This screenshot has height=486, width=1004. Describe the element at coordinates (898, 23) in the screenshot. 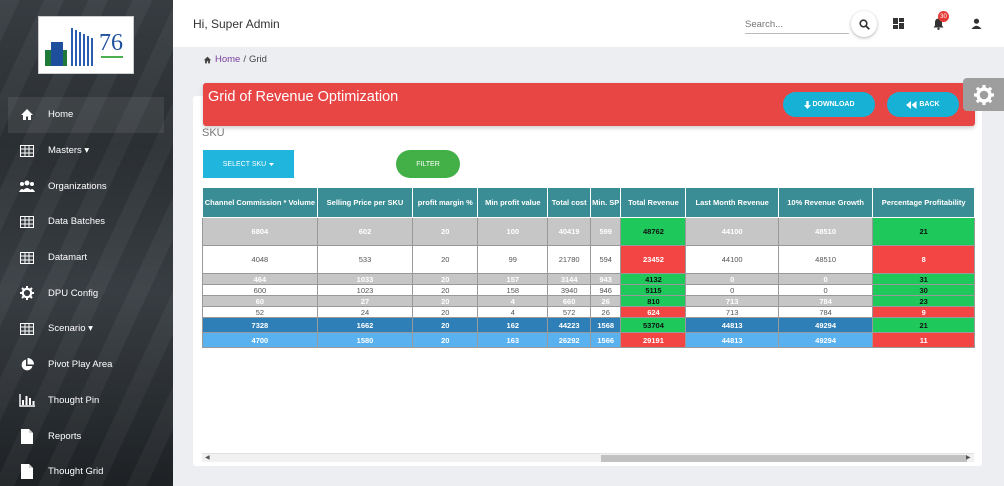

I see `dashboard-icon` at that location.